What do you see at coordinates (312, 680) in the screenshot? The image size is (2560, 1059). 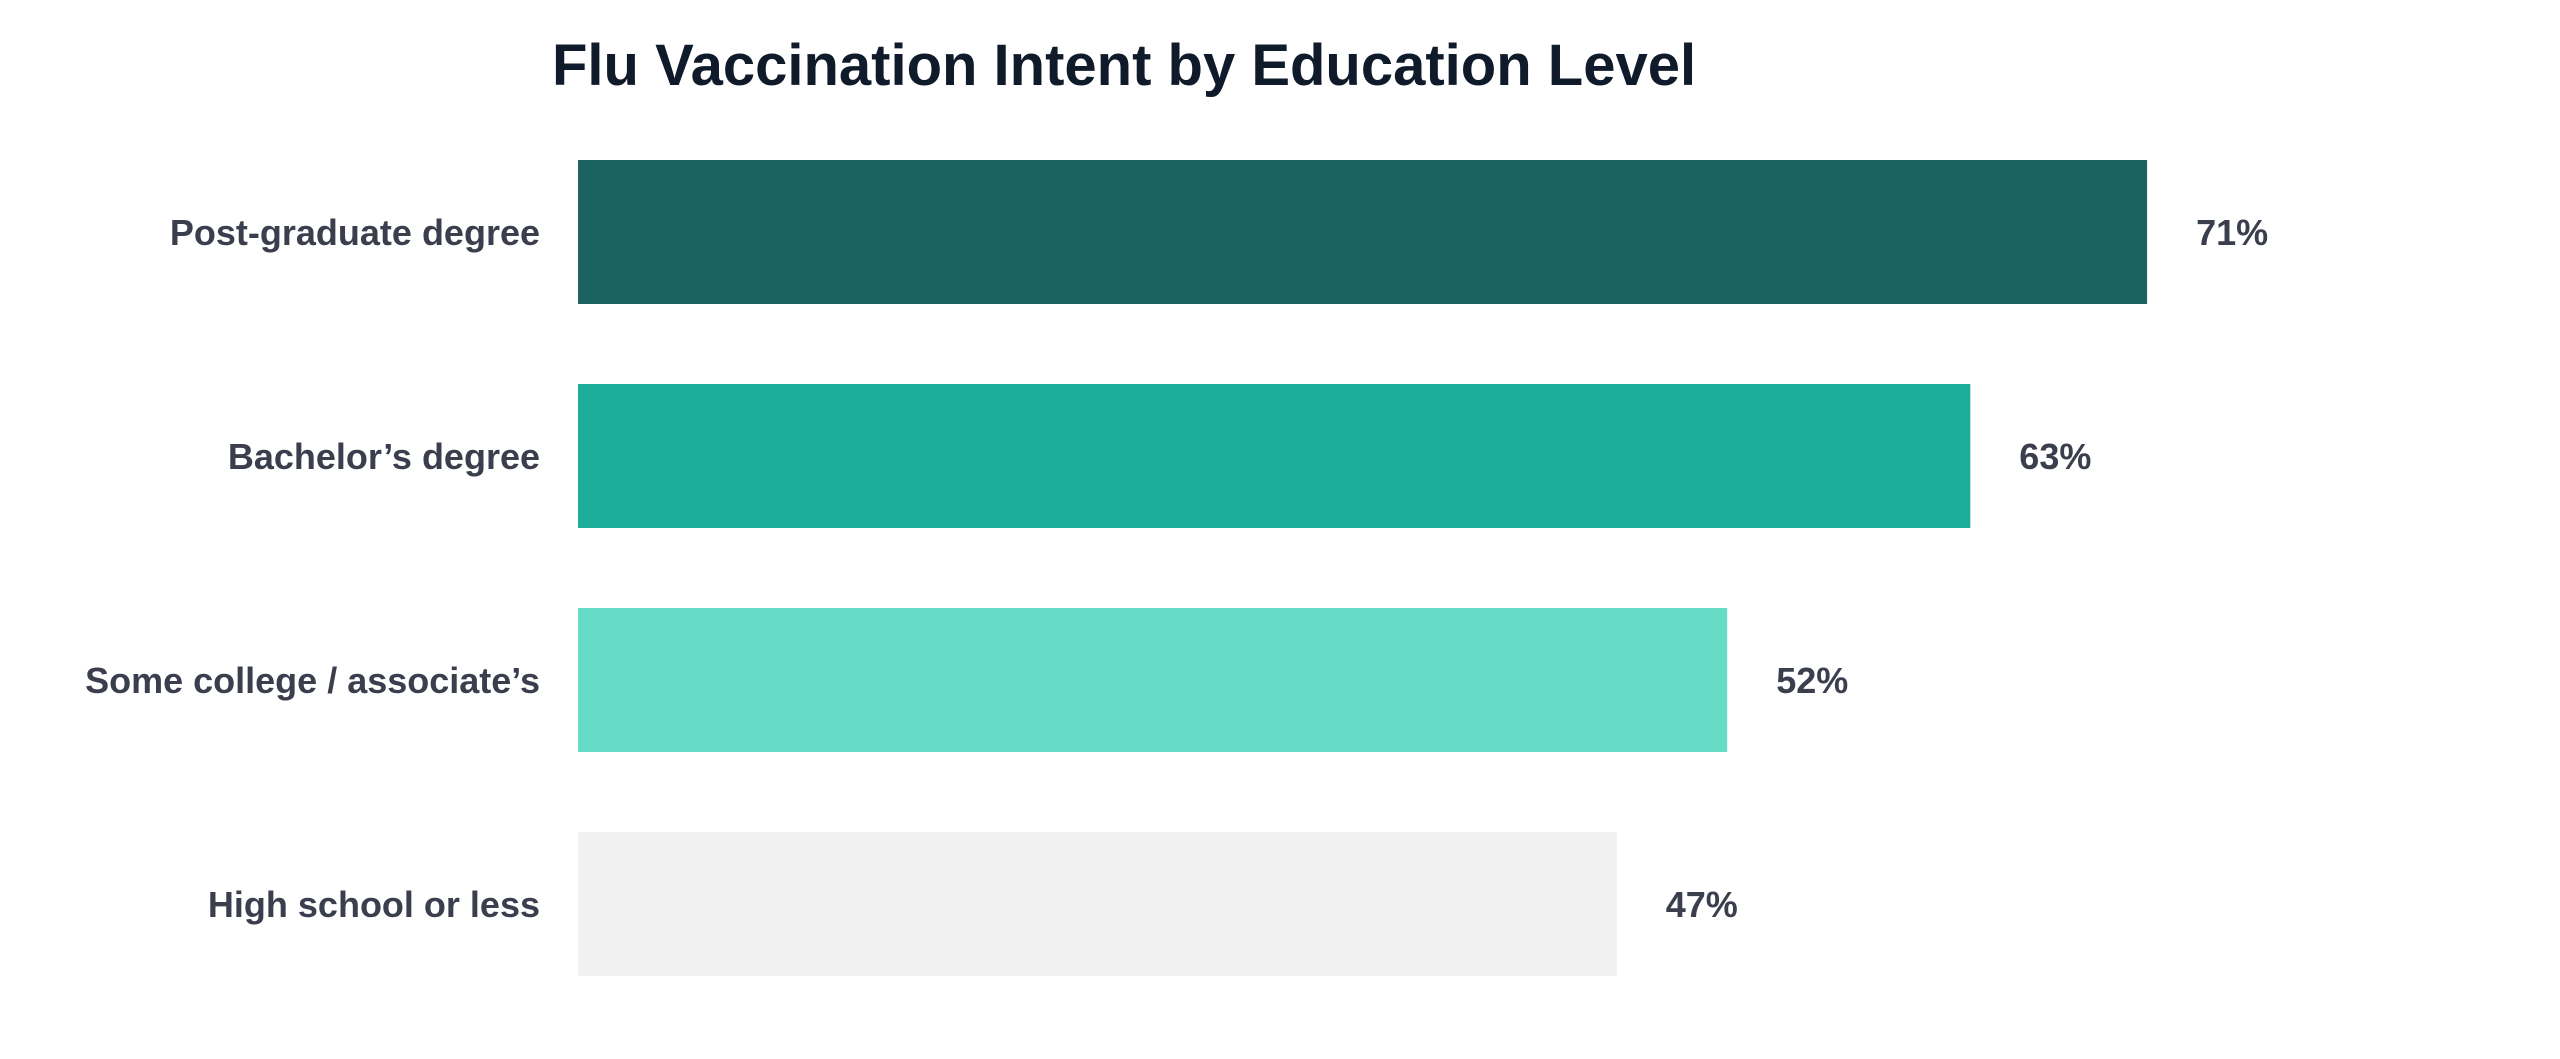 I see `category-label: Some college / associate’s` at bounding box center [312, 680].